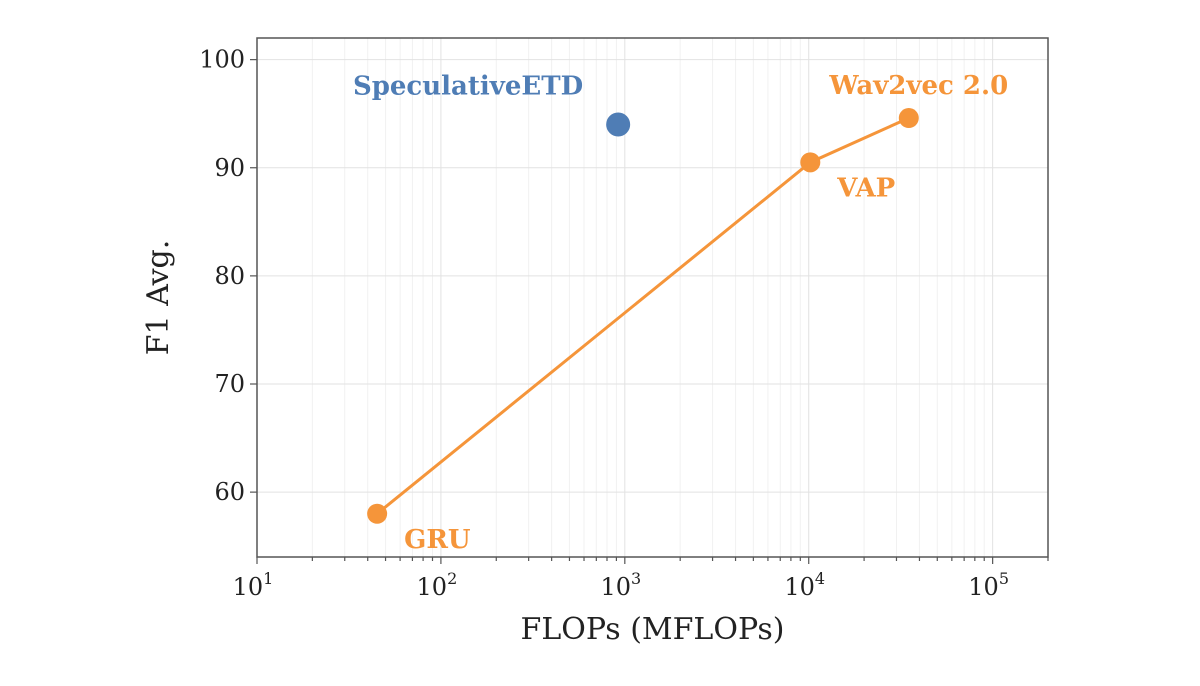  I want to click on point-label: Wav2vec 2.0, so click(918, 86).